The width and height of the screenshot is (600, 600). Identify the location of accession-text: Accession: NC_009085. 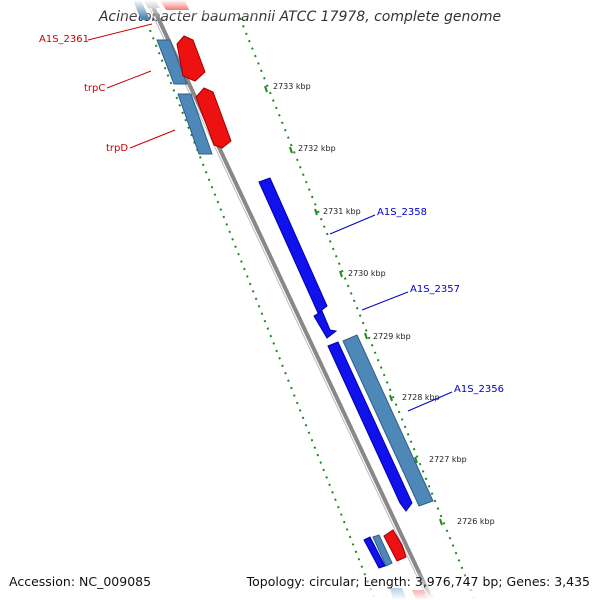
(80, 581).